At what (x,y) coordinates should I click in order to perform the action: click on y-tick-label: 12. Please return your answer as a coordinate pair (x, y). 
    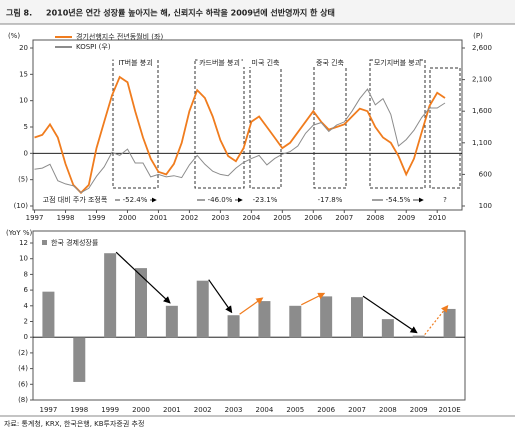
    Looking at the image, I should click on (23, 243).